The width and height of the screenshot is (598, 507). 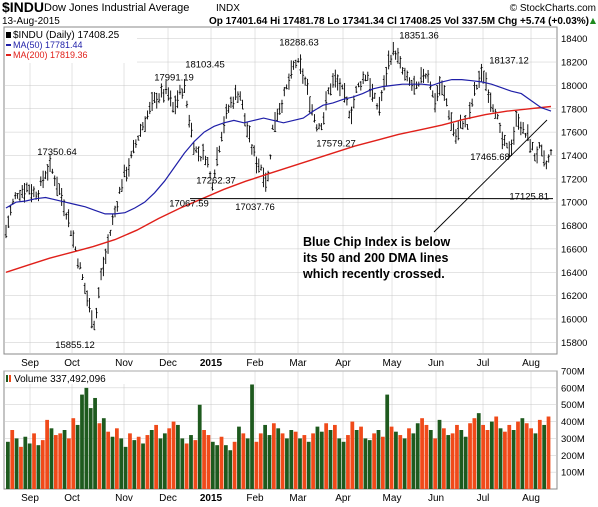 I want to click on price-annotation: 15855.12, so click(x=75, y=345).